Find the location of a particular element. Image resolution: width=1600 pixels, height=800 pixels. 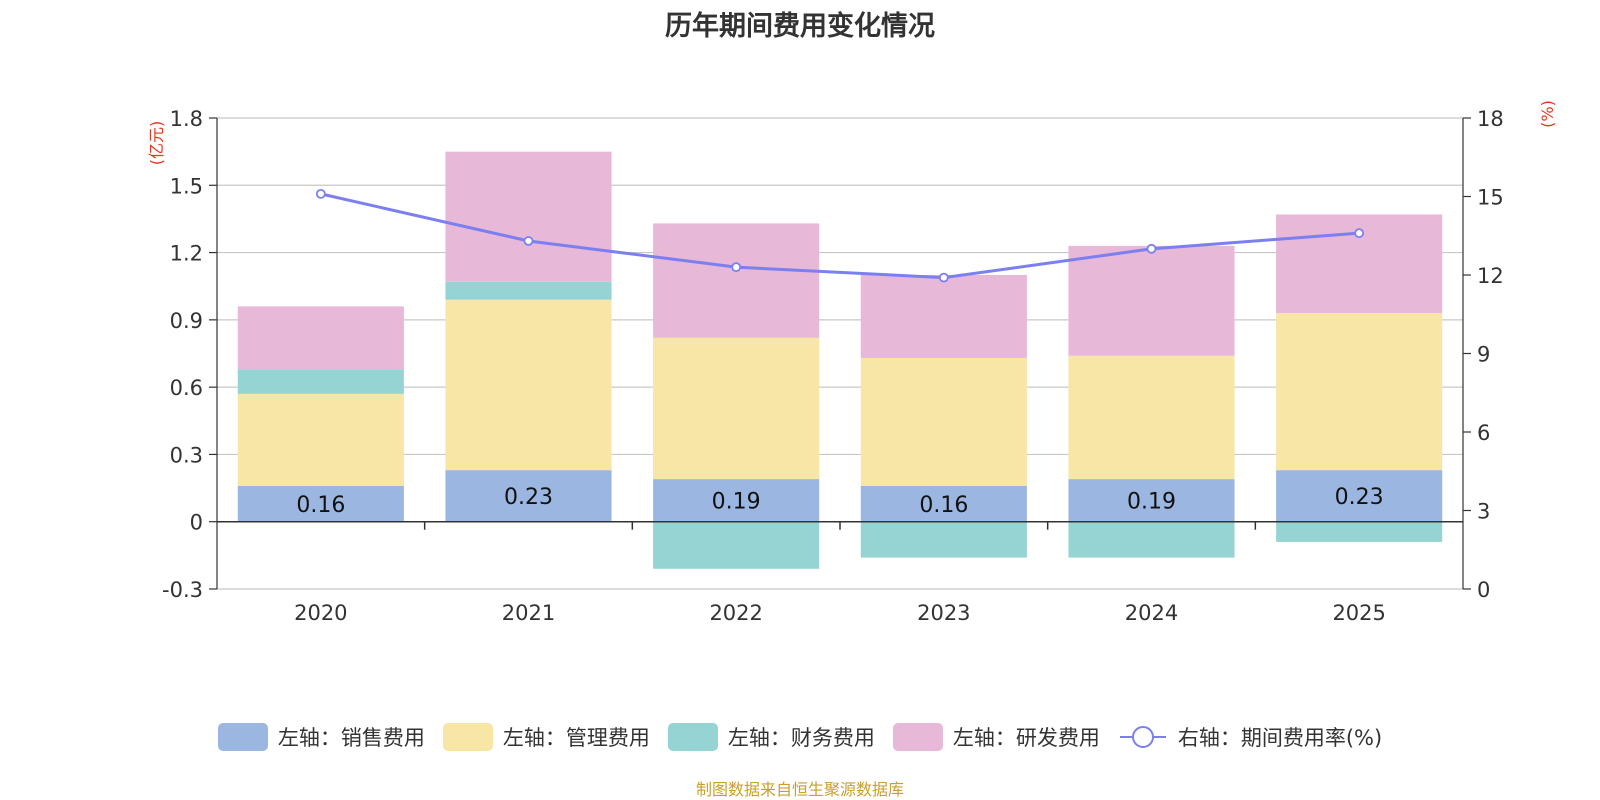

legend-item-ratio: 右轴：期间费用率(%) is located at coordinates (1250, 737).